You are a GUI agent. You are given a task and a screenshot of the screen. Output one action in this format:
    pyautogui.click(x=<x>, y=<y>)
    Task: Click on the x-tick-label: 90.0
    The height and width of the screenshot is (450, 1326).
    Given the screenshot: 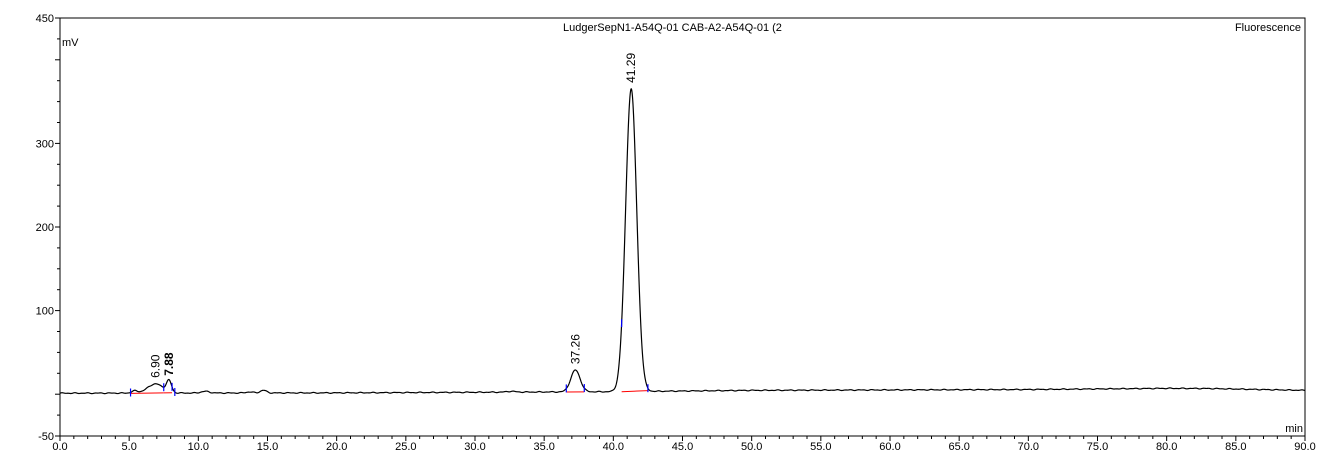 What is the action you would take?
    pyautogui.click(x=1304, y=445)
    